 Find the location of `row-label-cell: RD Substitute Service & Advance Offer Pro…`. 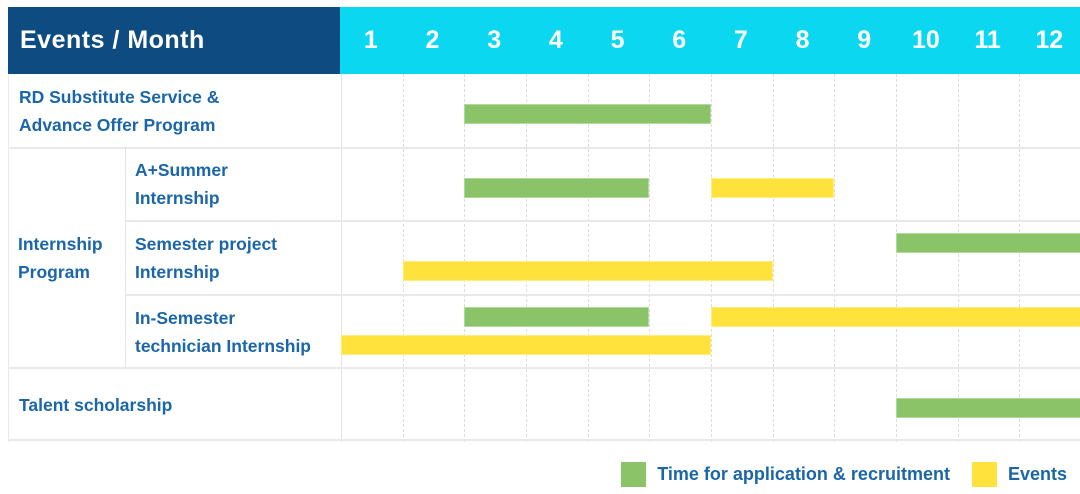

row-label-cell: RD Substitute Service & Advance Offer Pro… is located at coordinates (175, 111).